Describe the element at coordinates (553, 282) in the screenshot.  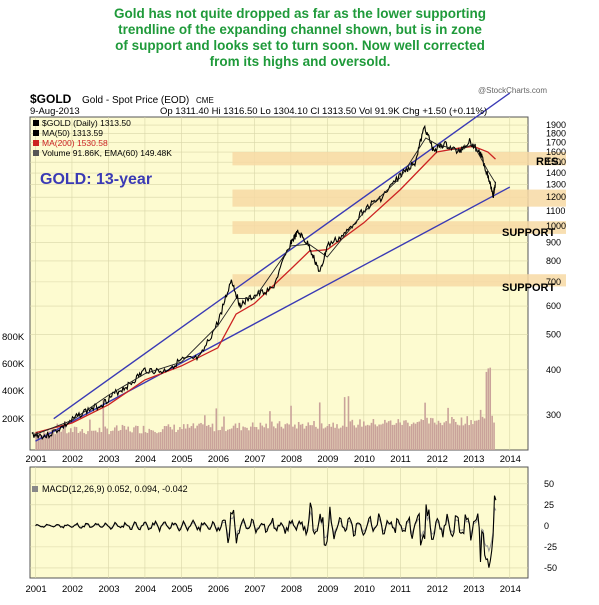
I see `price-tick-label: 700` at that location.